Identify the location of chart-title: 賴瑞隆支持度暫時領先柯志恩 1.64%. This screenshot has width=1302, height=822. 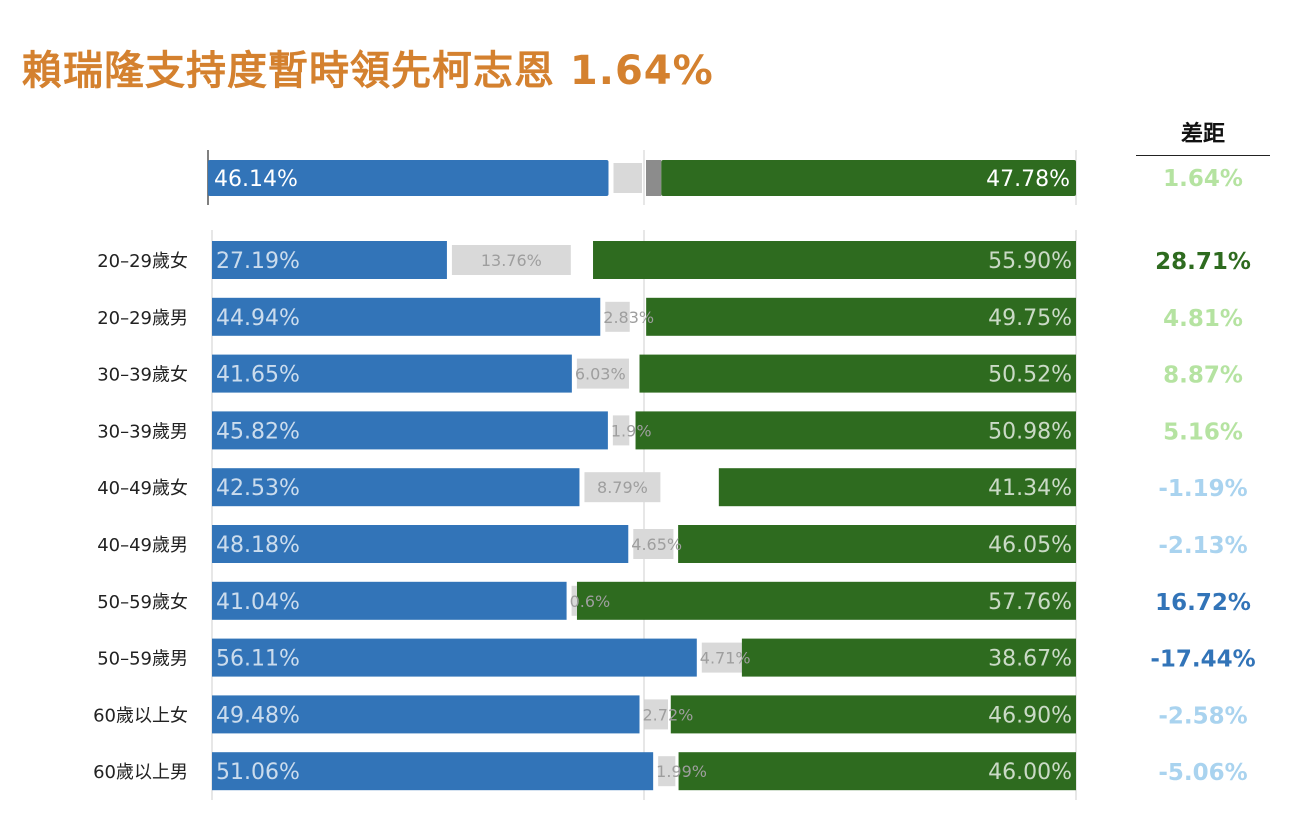
(368, 71).